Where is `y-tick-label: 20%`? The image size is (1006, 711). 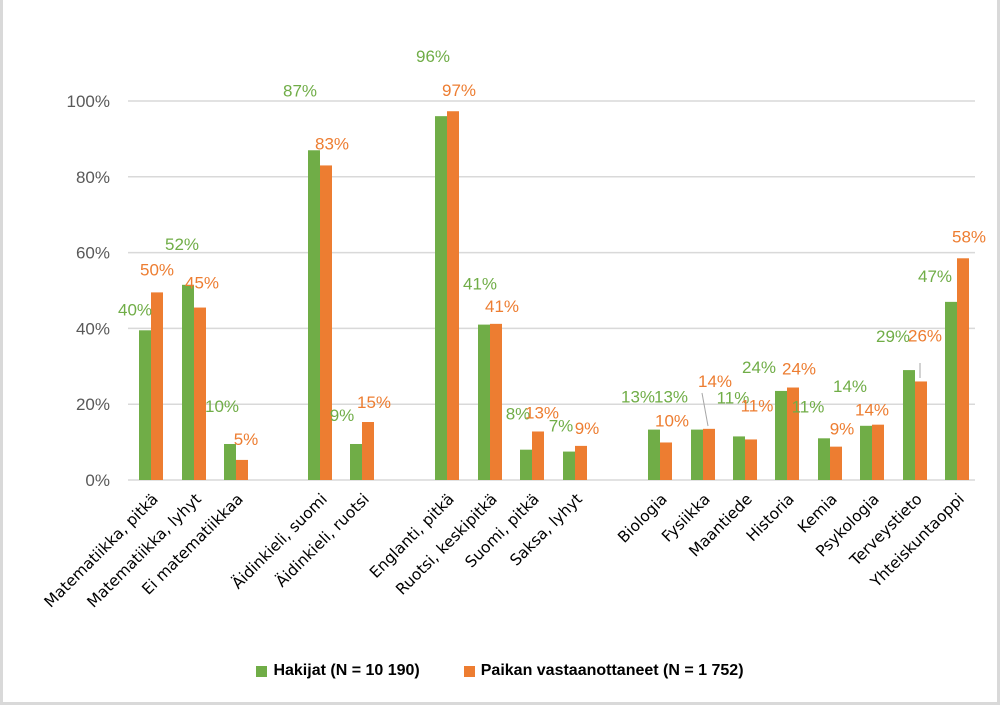 y-tick-label: 20% is located at coordinates (93, 404).